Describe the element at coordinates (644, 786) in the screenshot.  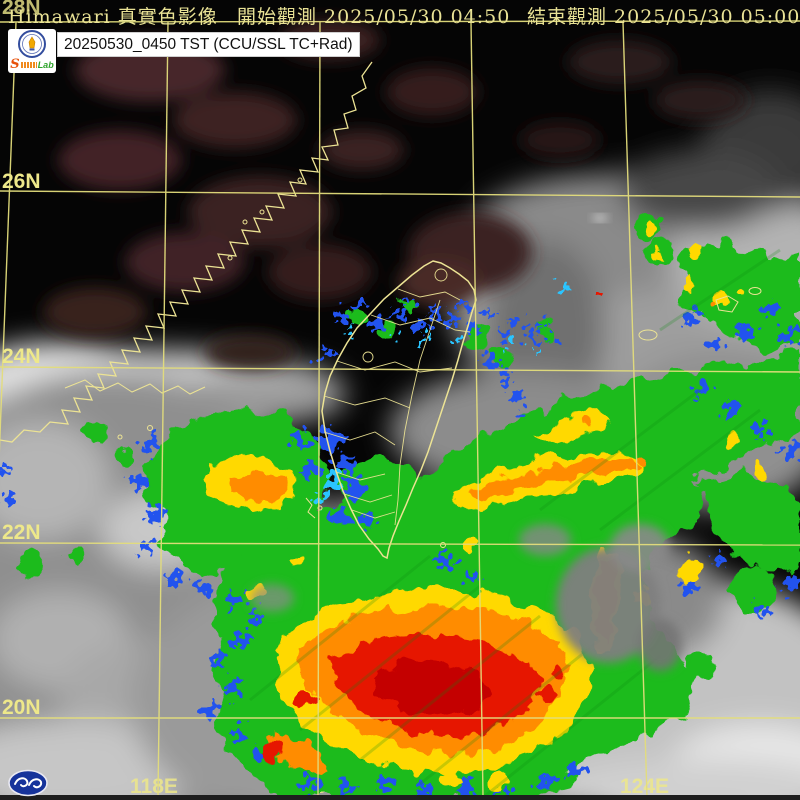
I see `lon-label-124e: 124E` at that location.